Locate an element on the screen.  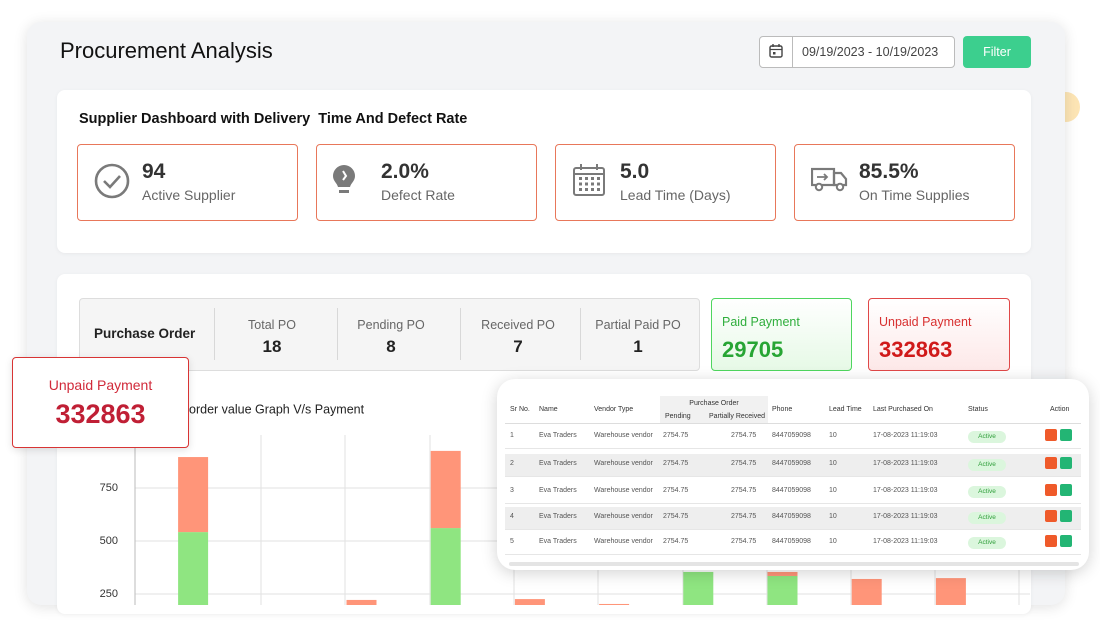
po-stat-label: Partial Paid PO is located at coordinates (638, 325).